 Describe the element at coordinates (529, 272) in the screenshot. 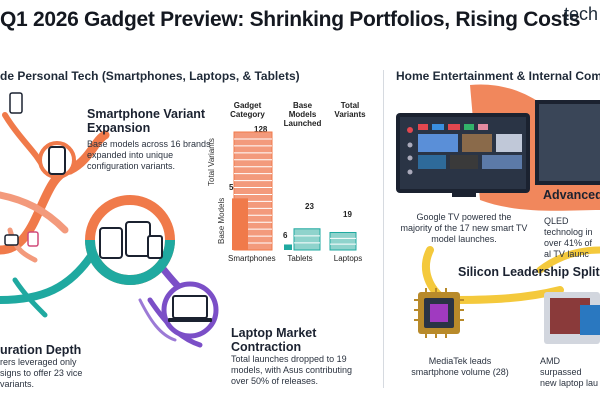

I see `silicon-callout-heading: Silicon Leadership Split` at that location.